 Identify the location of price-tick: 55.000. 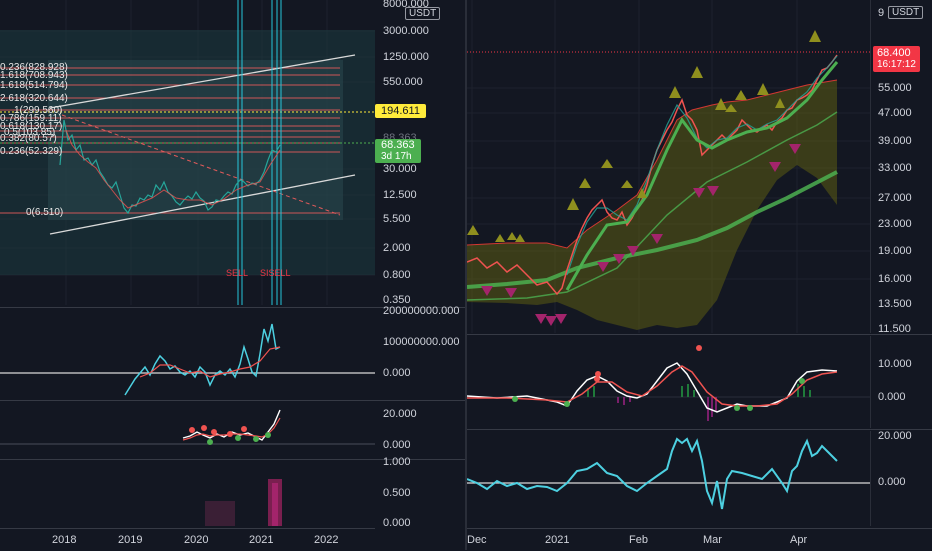
(895, 88).